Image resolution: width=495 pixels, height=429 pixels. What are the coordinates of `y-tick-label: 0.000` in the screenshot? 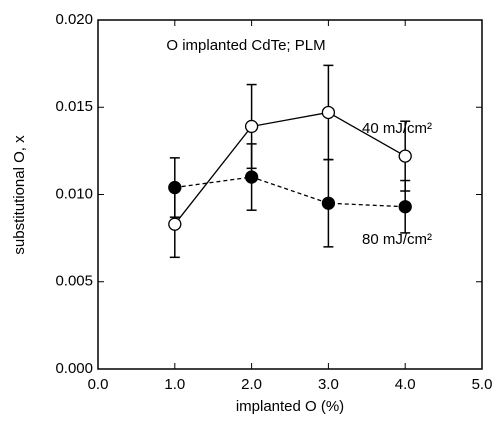 It's located at (74, 368).